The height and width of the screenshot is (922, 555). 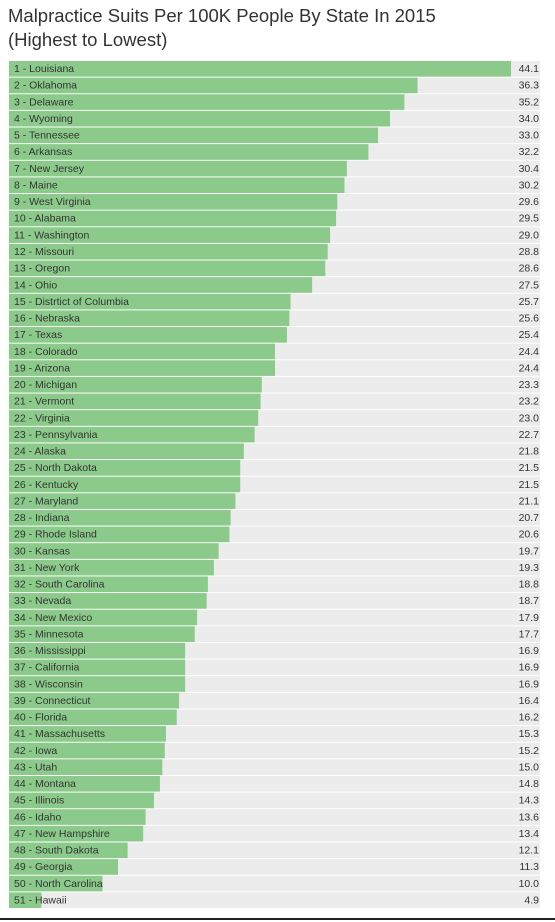 What do you see at coordinates (47, 136) in the screenshot?
I see `bar-label: 5 - Tennessee` at bounding box center [47, 136].